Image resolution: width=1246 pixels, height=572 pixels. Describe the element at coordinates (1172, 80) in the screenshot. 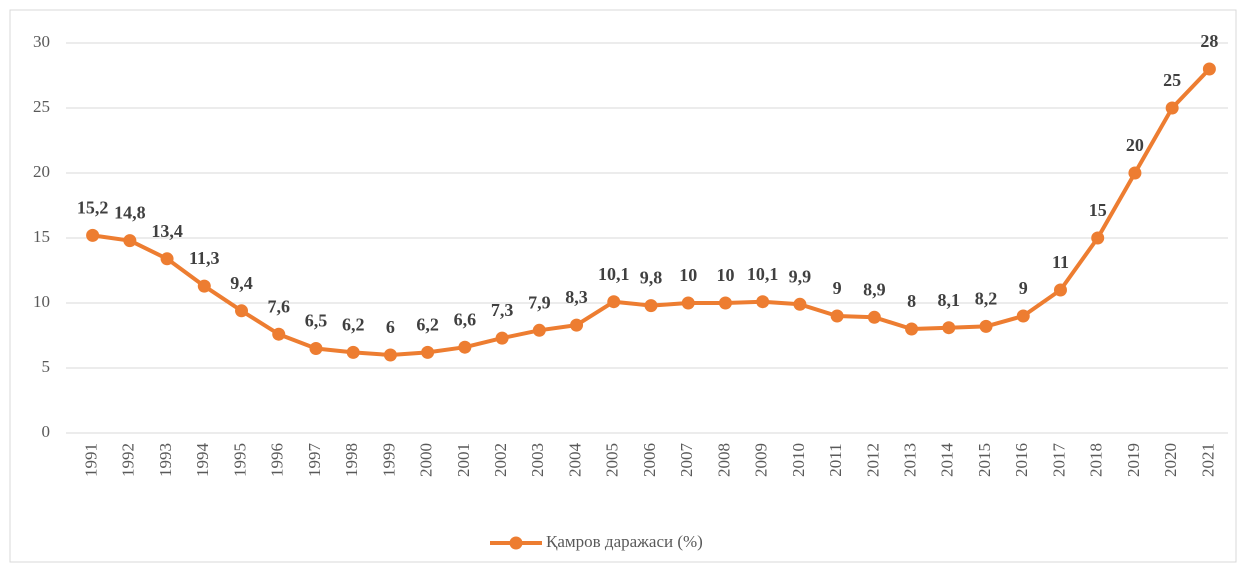

I see `data-label: 25` at that location.